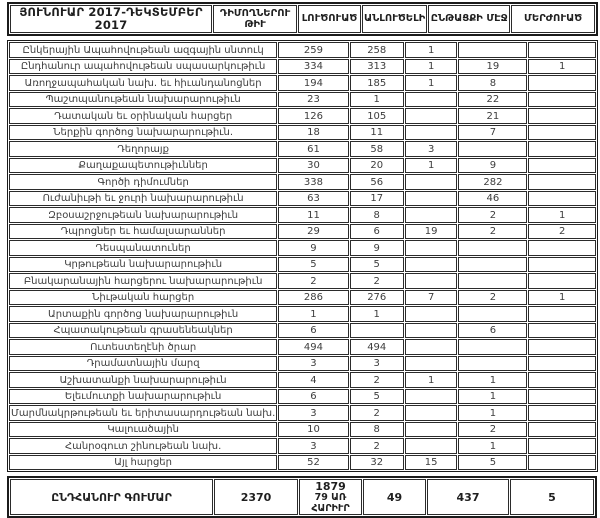 This screenshot has height=518, width=600. What do you see at coordinates (493, 116) in the screenshot?
I see `row-value: 21` at bounding box center [493, 116].